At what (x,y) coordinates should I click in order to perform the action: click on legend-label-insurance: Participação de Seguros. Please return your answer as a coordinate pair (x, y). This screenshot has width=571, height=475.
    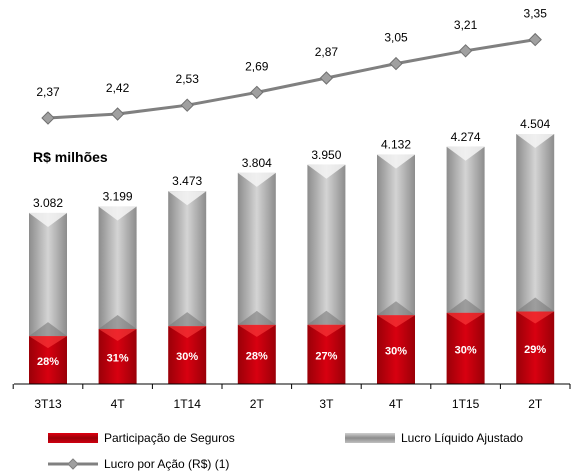
    Looking at the image, I should click on (169, 438).